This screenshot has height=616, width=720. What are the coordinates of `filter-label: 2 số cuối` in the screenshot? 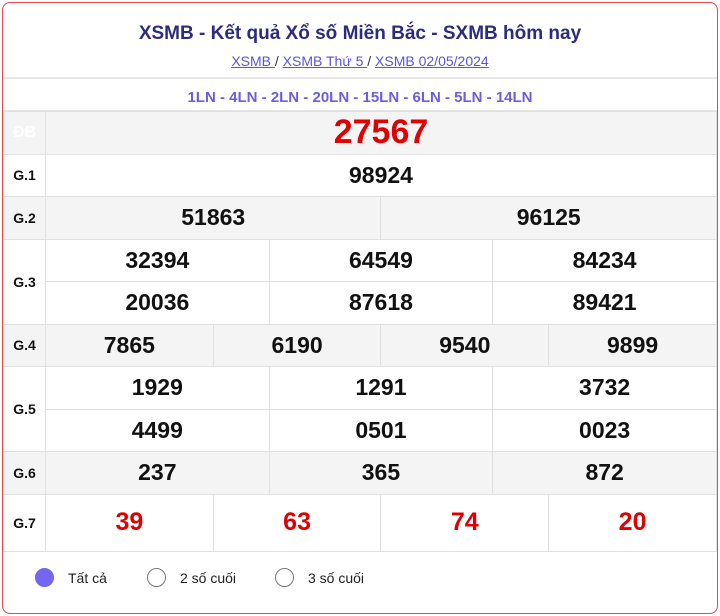 It's located at (208, 577).